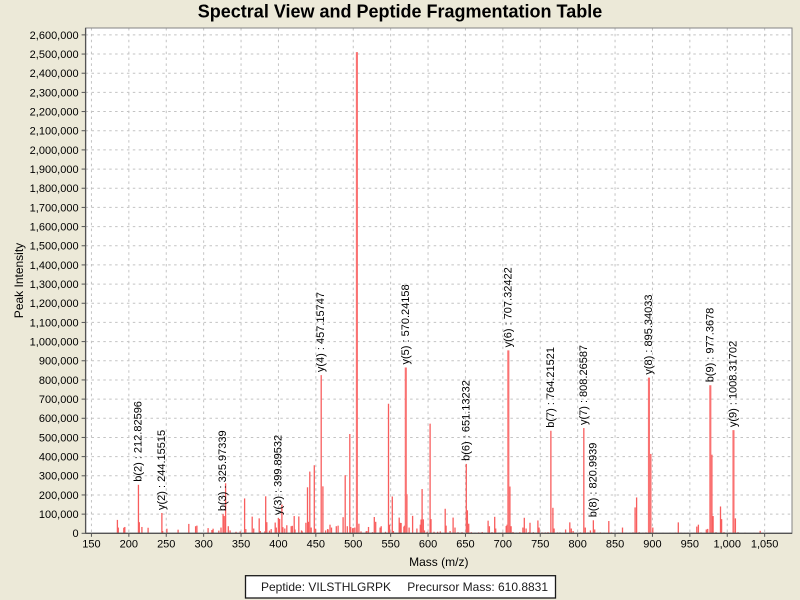 Image resolution: width=800 pixels, height=600 pixels. I want to click on svg-text: y(6) : 707.32422, so click(508, 307).